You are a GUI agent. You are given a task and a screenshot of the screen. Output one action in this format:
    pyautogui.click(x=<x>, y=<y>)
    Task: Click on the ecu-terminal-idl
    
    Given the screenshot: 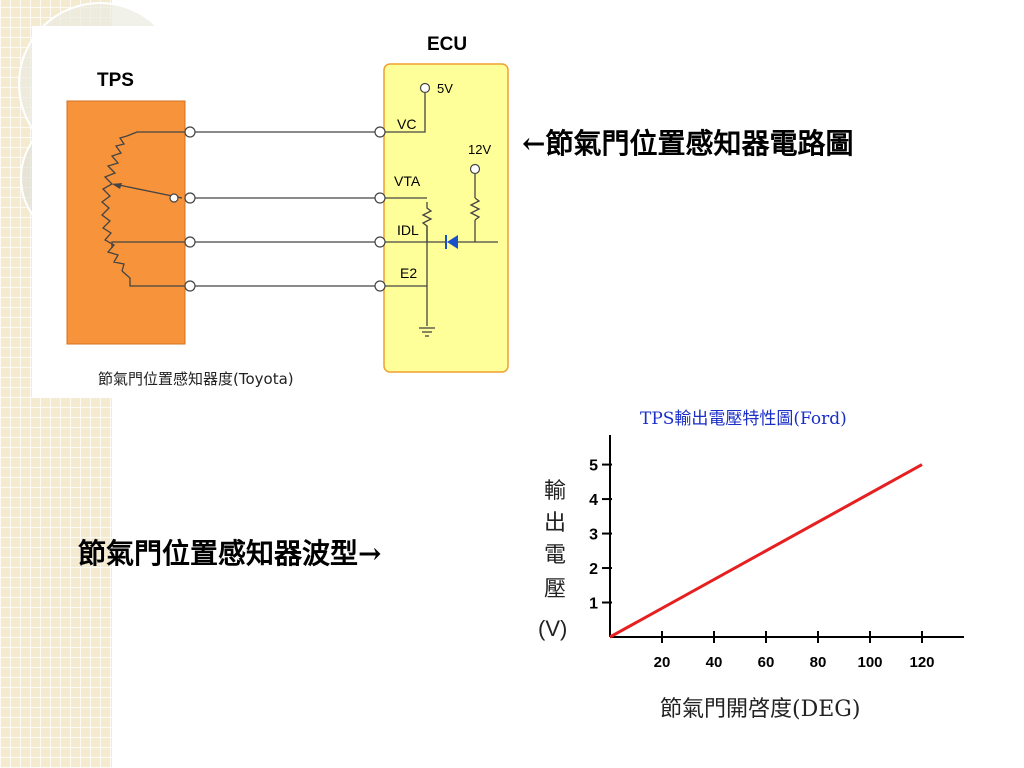 What is the action you would take?
    pyautogui.click(x=380, y=242)
    